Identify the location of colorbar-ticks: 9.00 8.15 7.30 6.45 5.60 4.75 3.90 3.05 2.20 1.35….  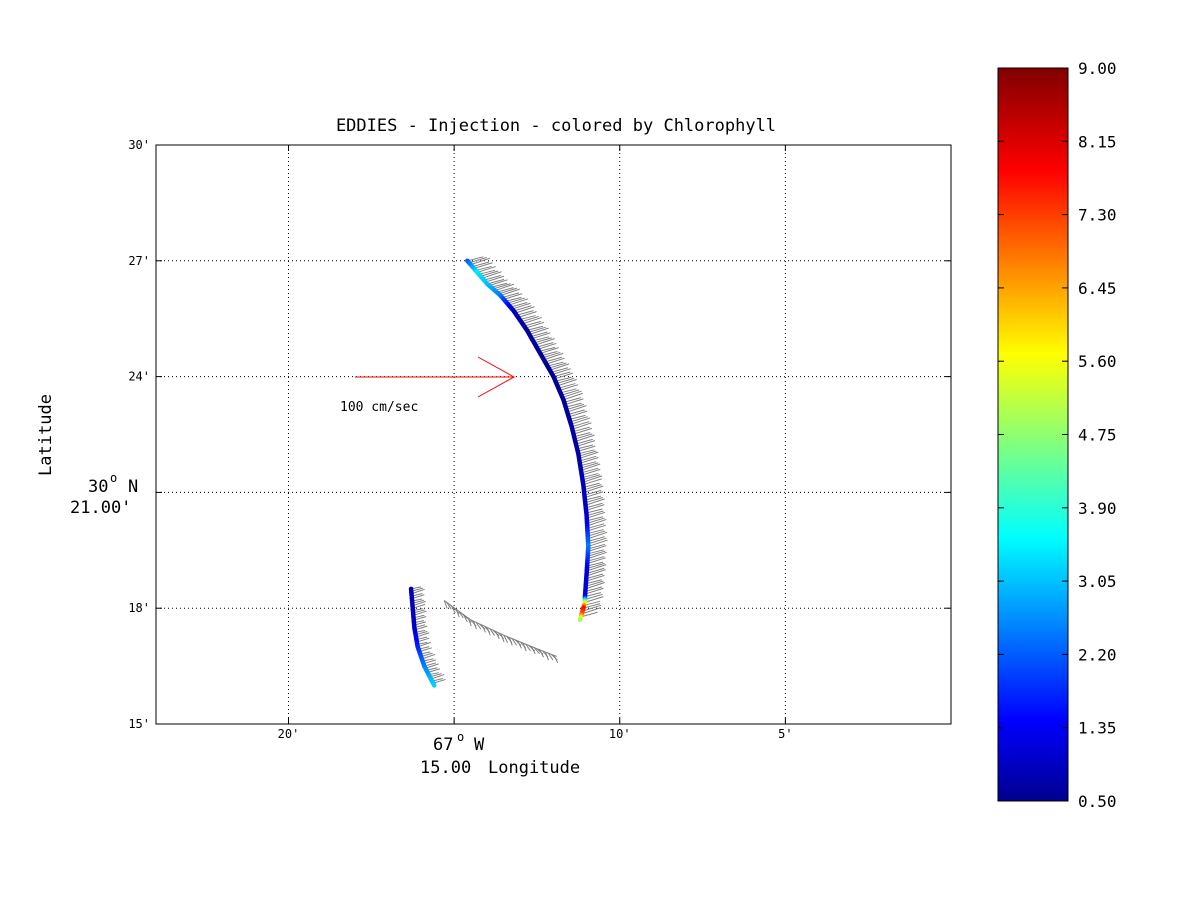
(1057, 435).